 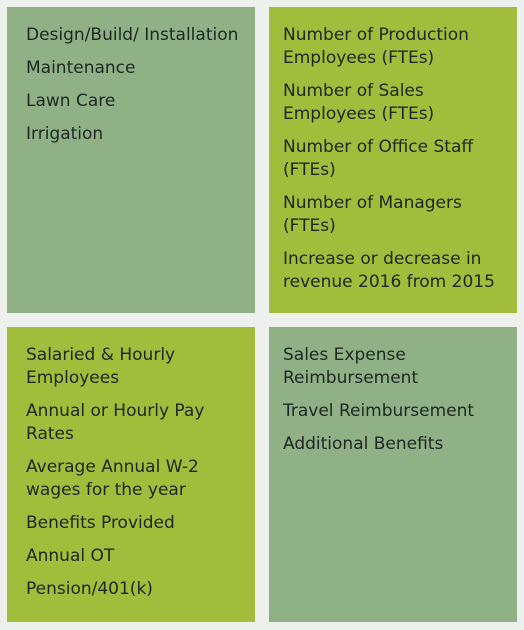 I want to click on panel-item: Average Annual W-2 wages for the year, so click(x=112, y=478).